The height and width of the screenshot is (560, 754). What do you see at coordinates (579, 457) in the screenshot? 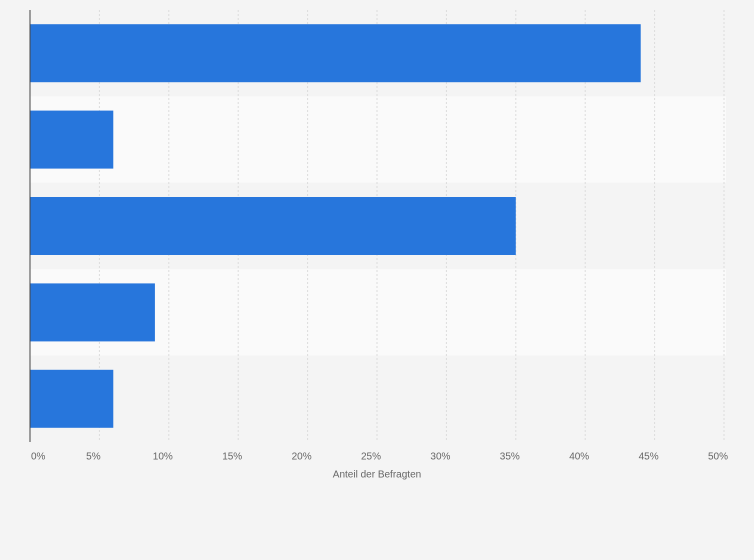
I see `x-tick-label: 40%` at bounding box center [579, 457].